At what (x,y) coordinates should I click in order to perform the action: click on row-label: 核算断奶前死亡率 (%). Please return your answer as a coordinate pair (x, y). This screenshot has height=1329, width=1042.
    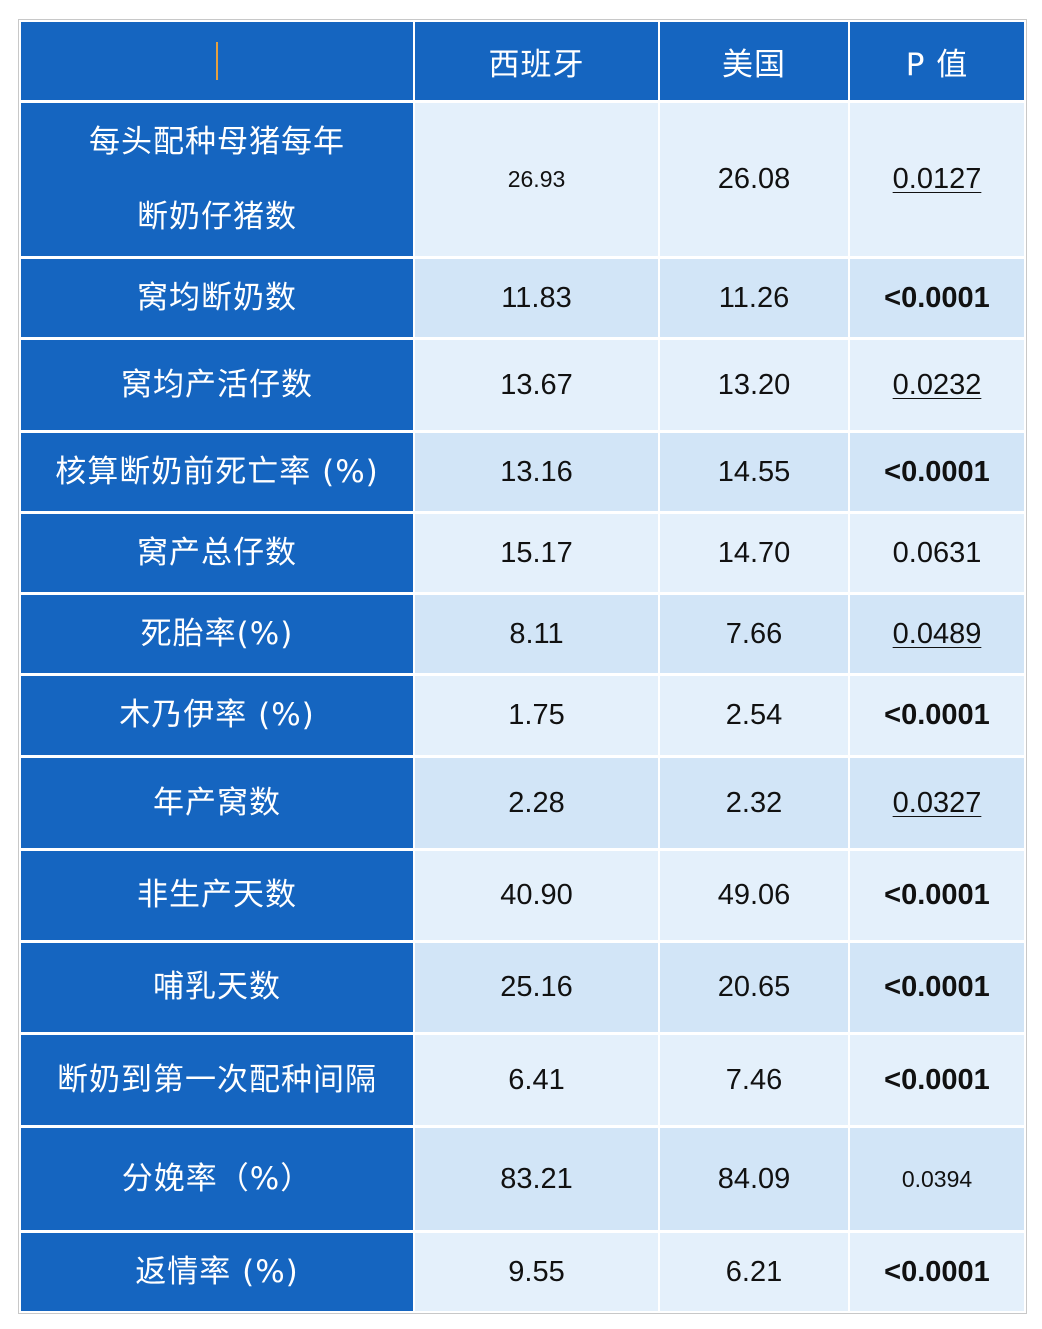
    Looking at the image, I should click on (217, 472).